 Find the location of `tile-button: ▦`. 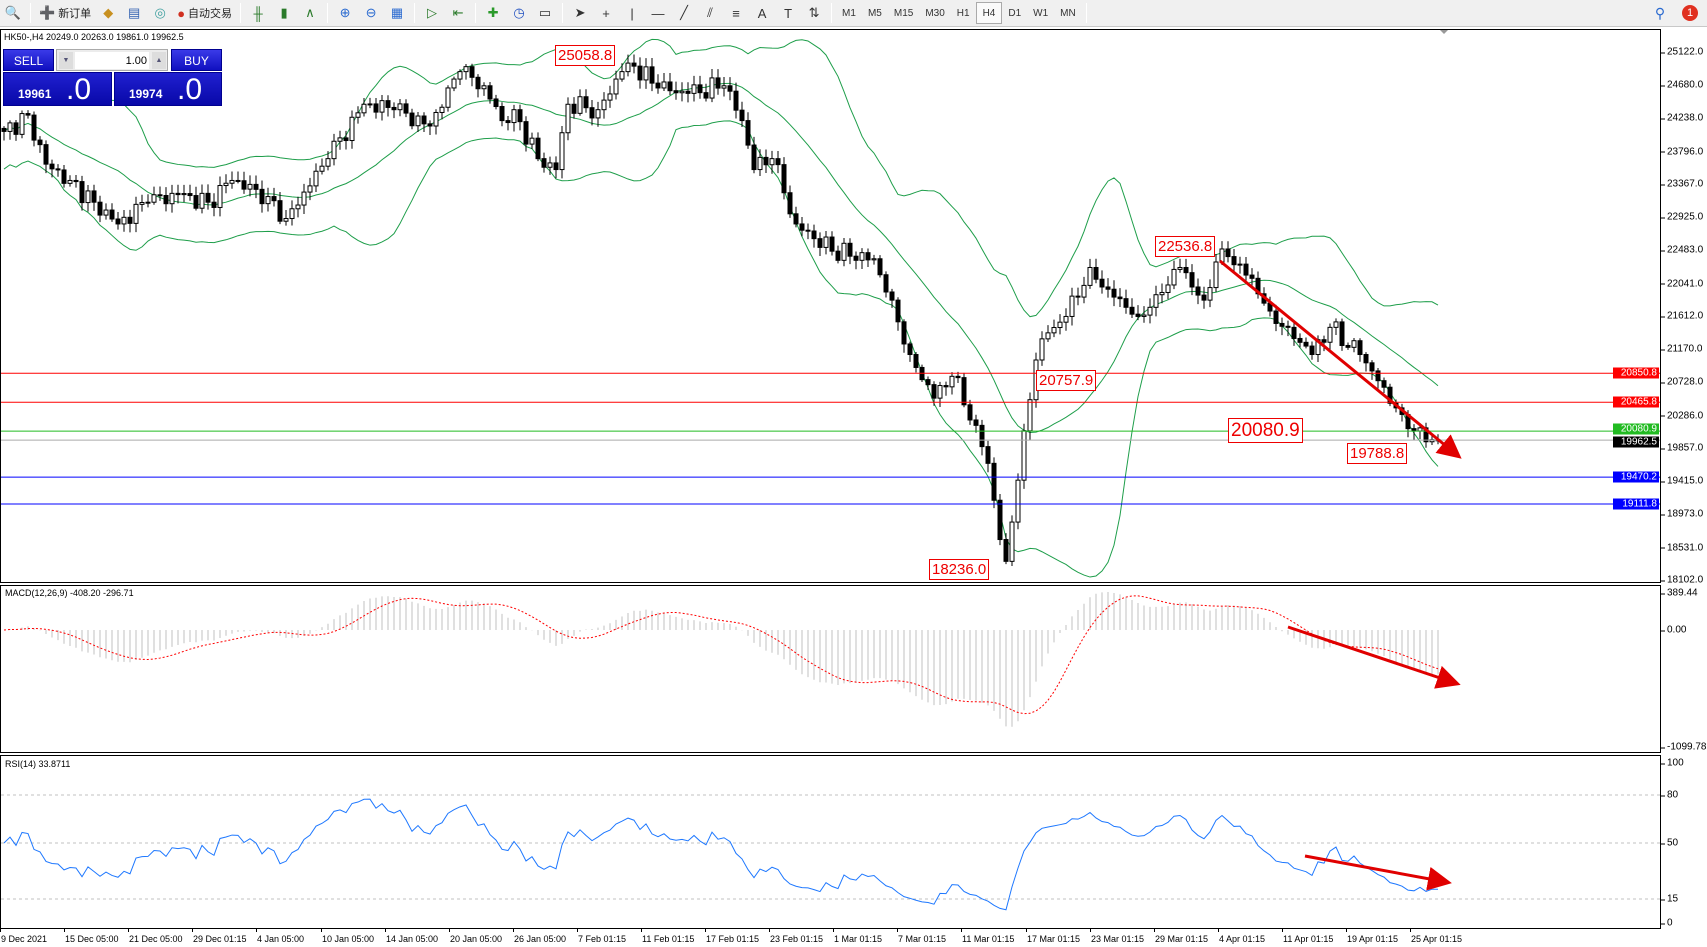

tile-button: ▦ is located at coordinates (397, 13).